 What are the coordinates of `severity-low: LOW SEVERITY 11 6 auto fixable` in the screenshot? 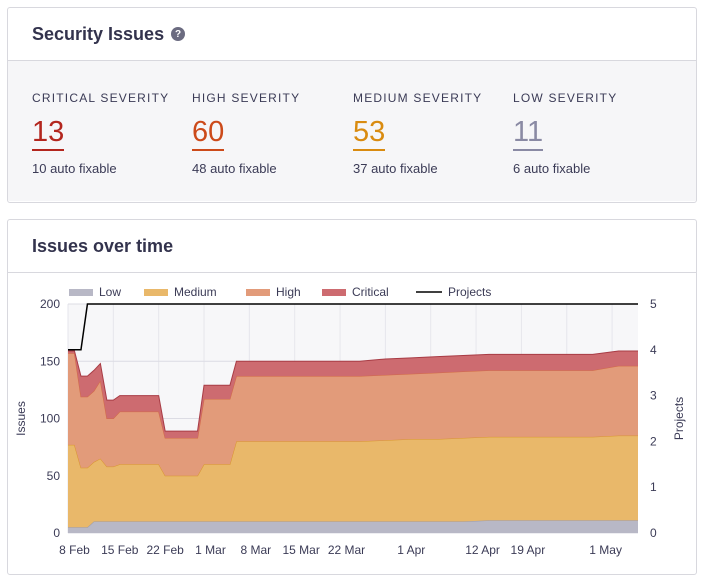 It's located at (565, 133).